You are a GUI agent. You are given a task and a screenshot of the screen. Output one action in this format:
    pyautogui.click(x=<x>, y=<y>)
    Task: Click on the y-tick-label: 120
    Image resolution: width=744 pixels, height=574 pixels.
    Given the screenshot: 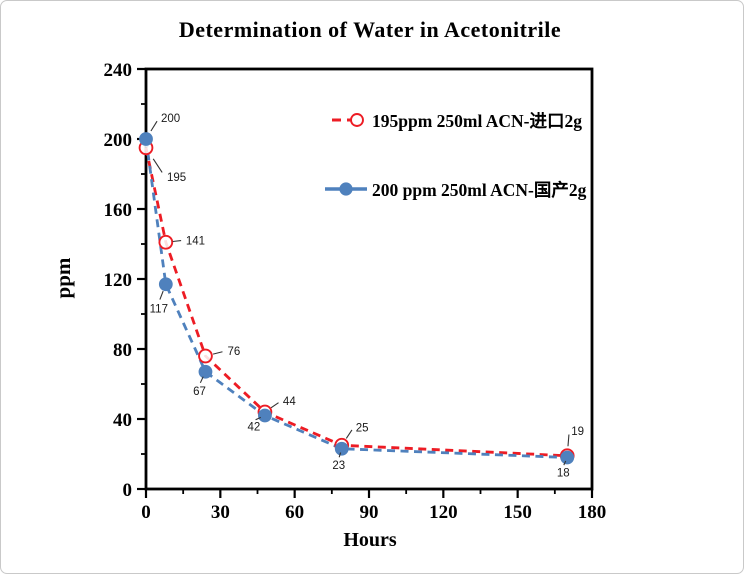 What is the action you would take?
    pyautogui.click(x=118, y=280)
    